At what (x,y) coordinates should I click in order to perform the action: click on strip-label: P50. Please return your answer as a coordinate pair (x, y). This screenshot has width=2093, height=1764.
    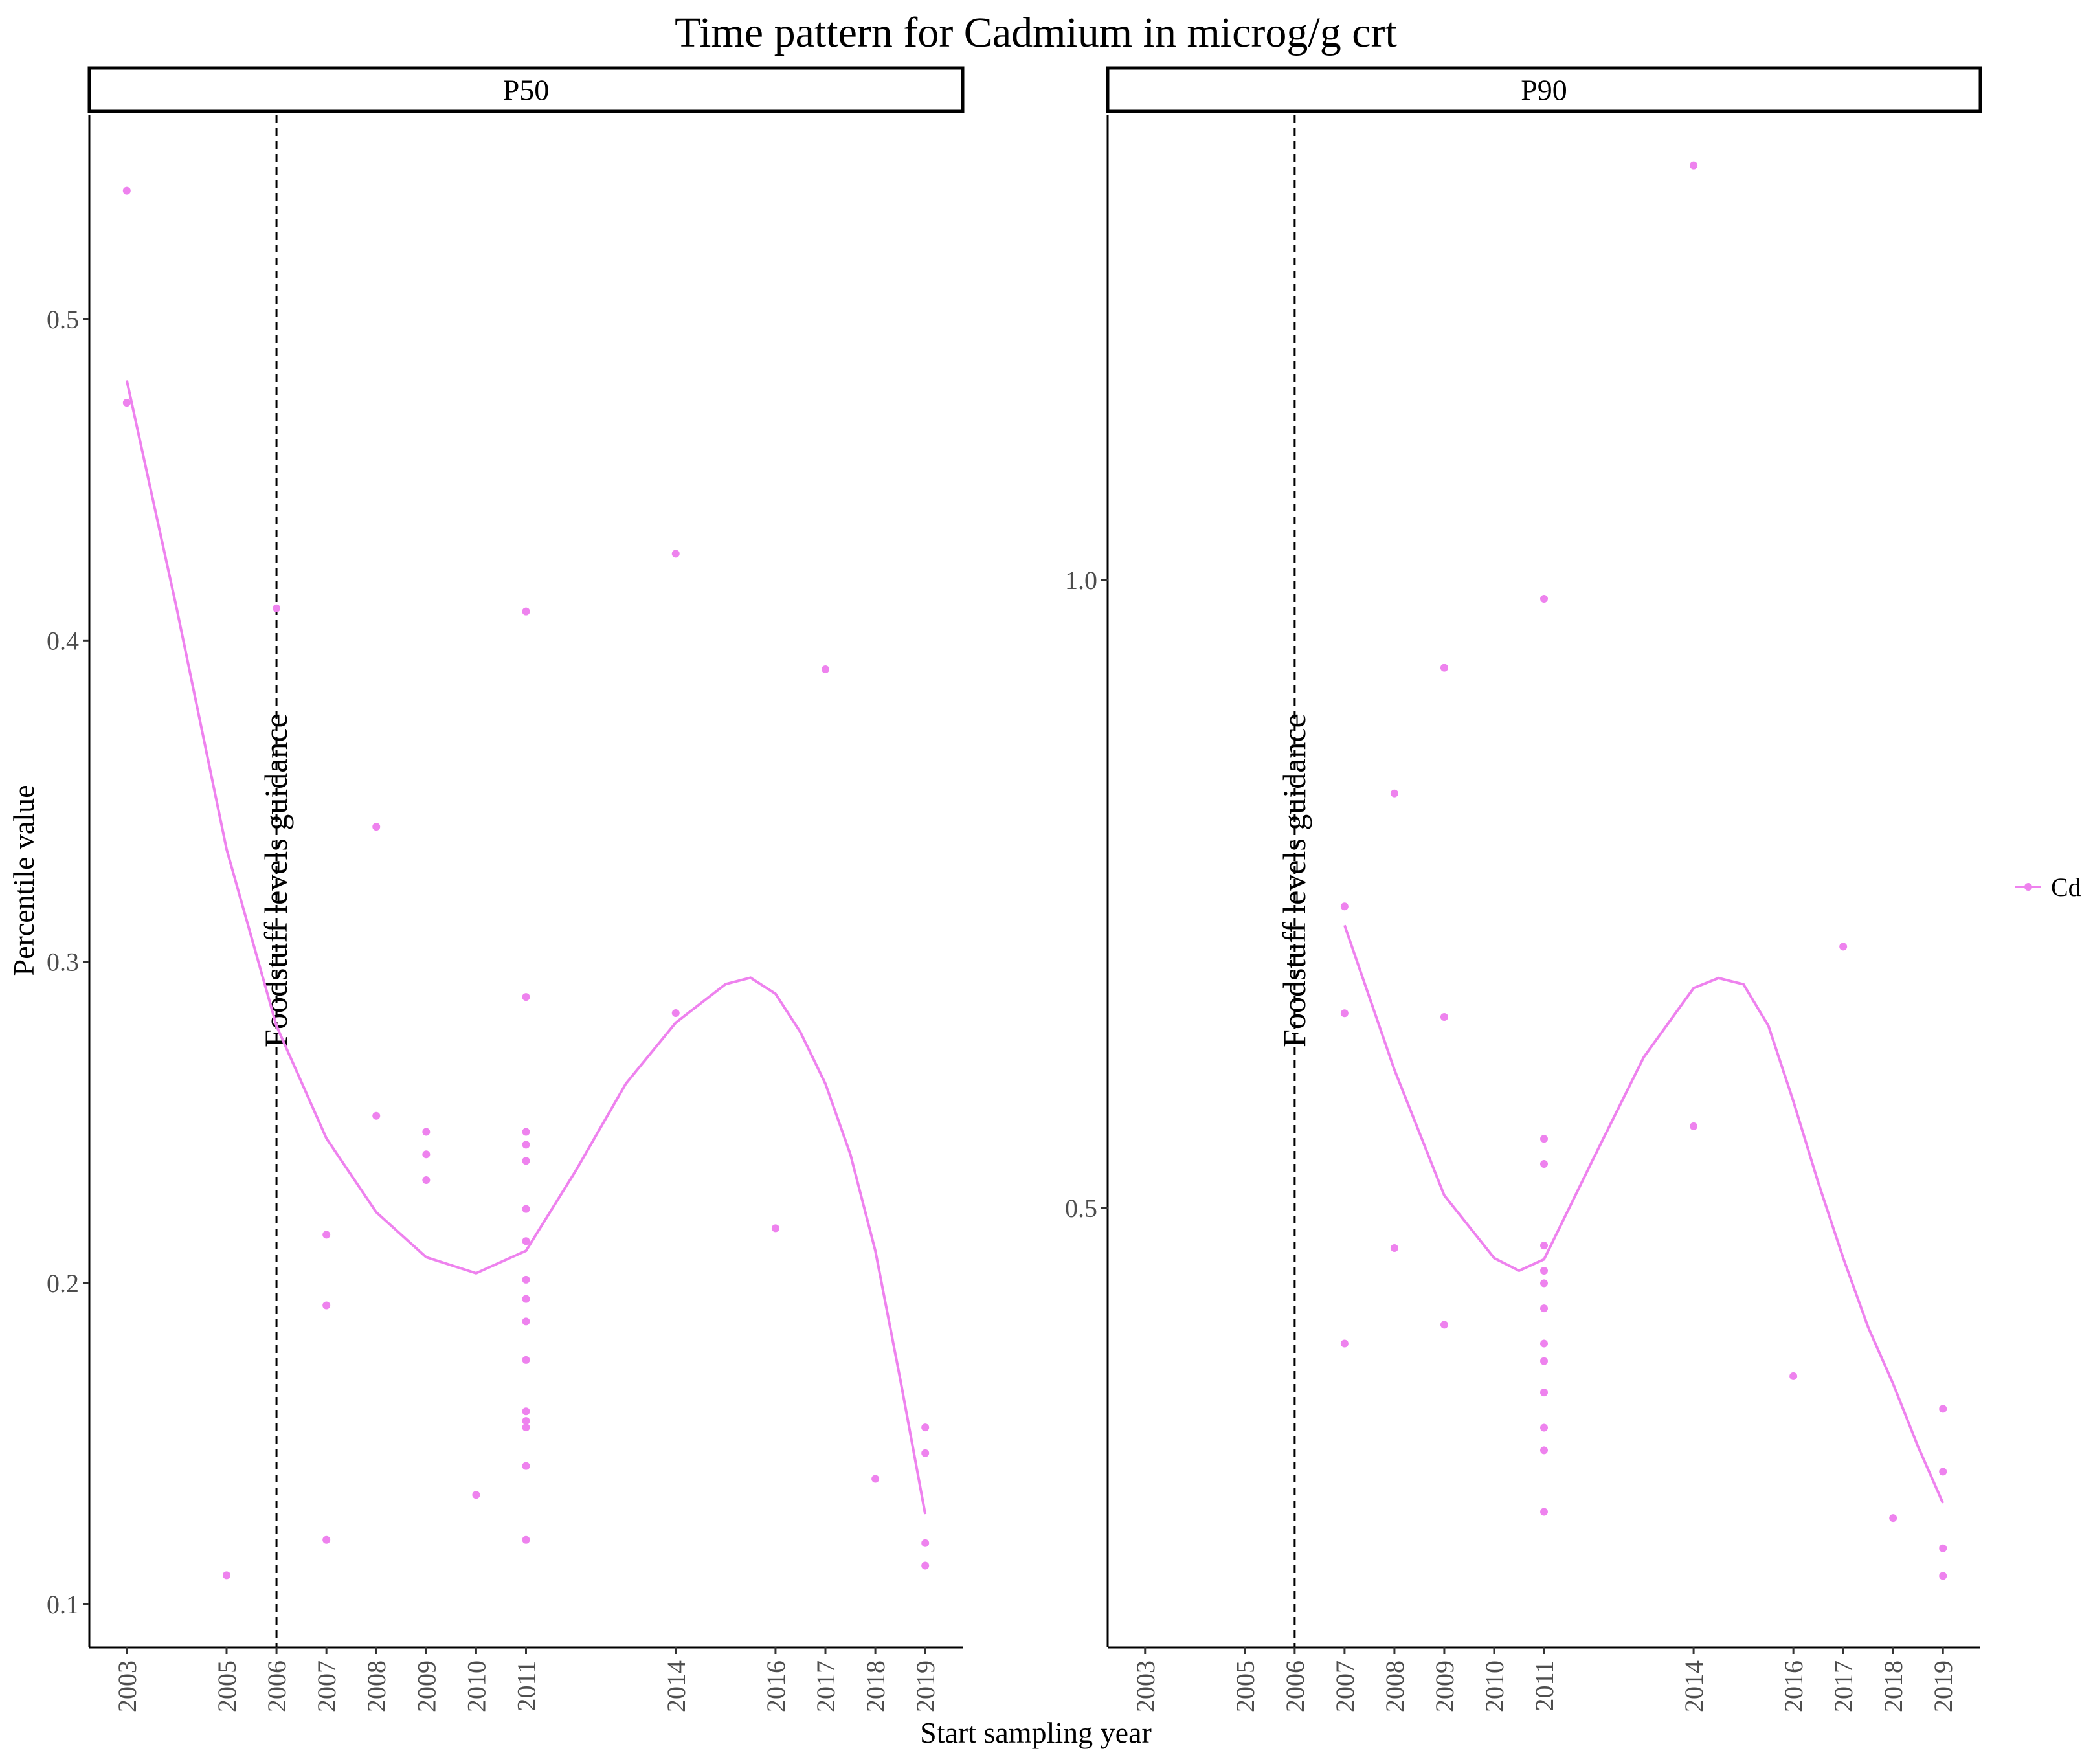
    Looking at the image, I should click on (526, 91).